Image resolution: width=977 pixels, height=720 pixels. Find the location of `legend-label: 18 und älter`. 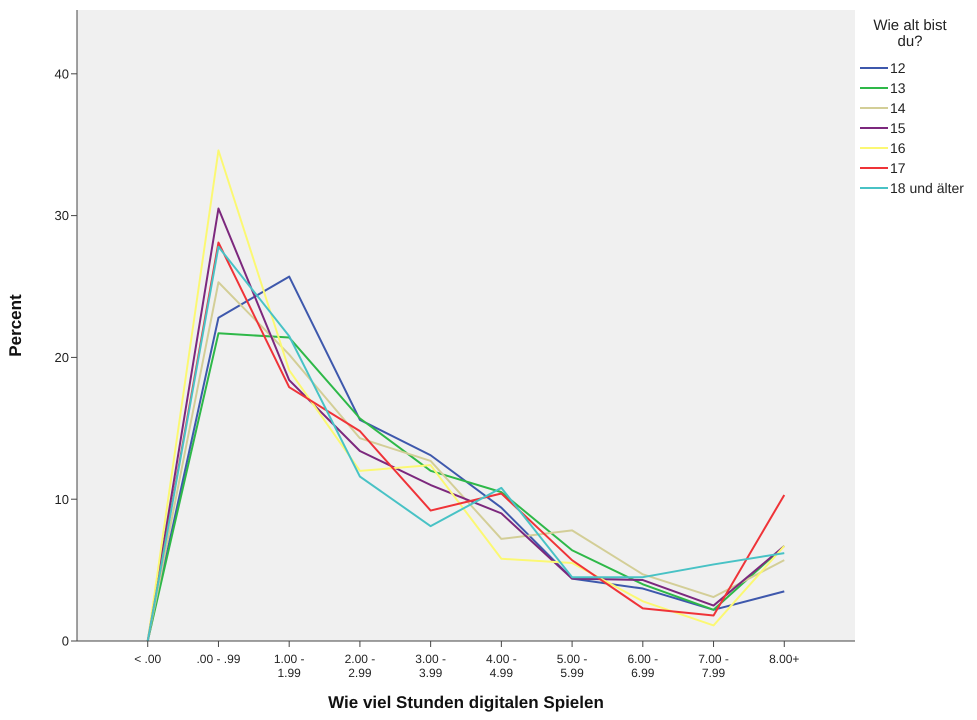

legend-label: 18 und älter is located at coordinates (927, 188).